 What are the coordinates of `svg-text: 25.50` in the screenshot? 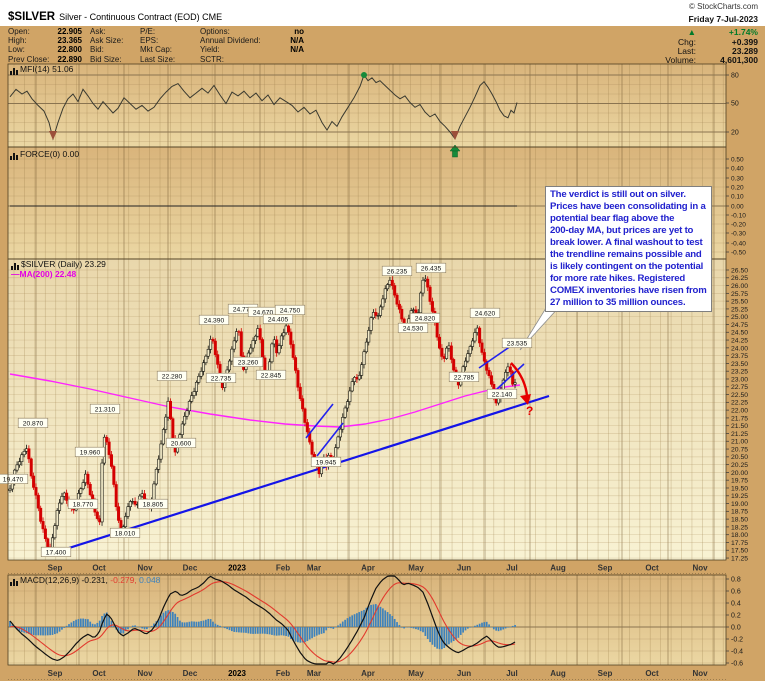 It's located at (739, 302).